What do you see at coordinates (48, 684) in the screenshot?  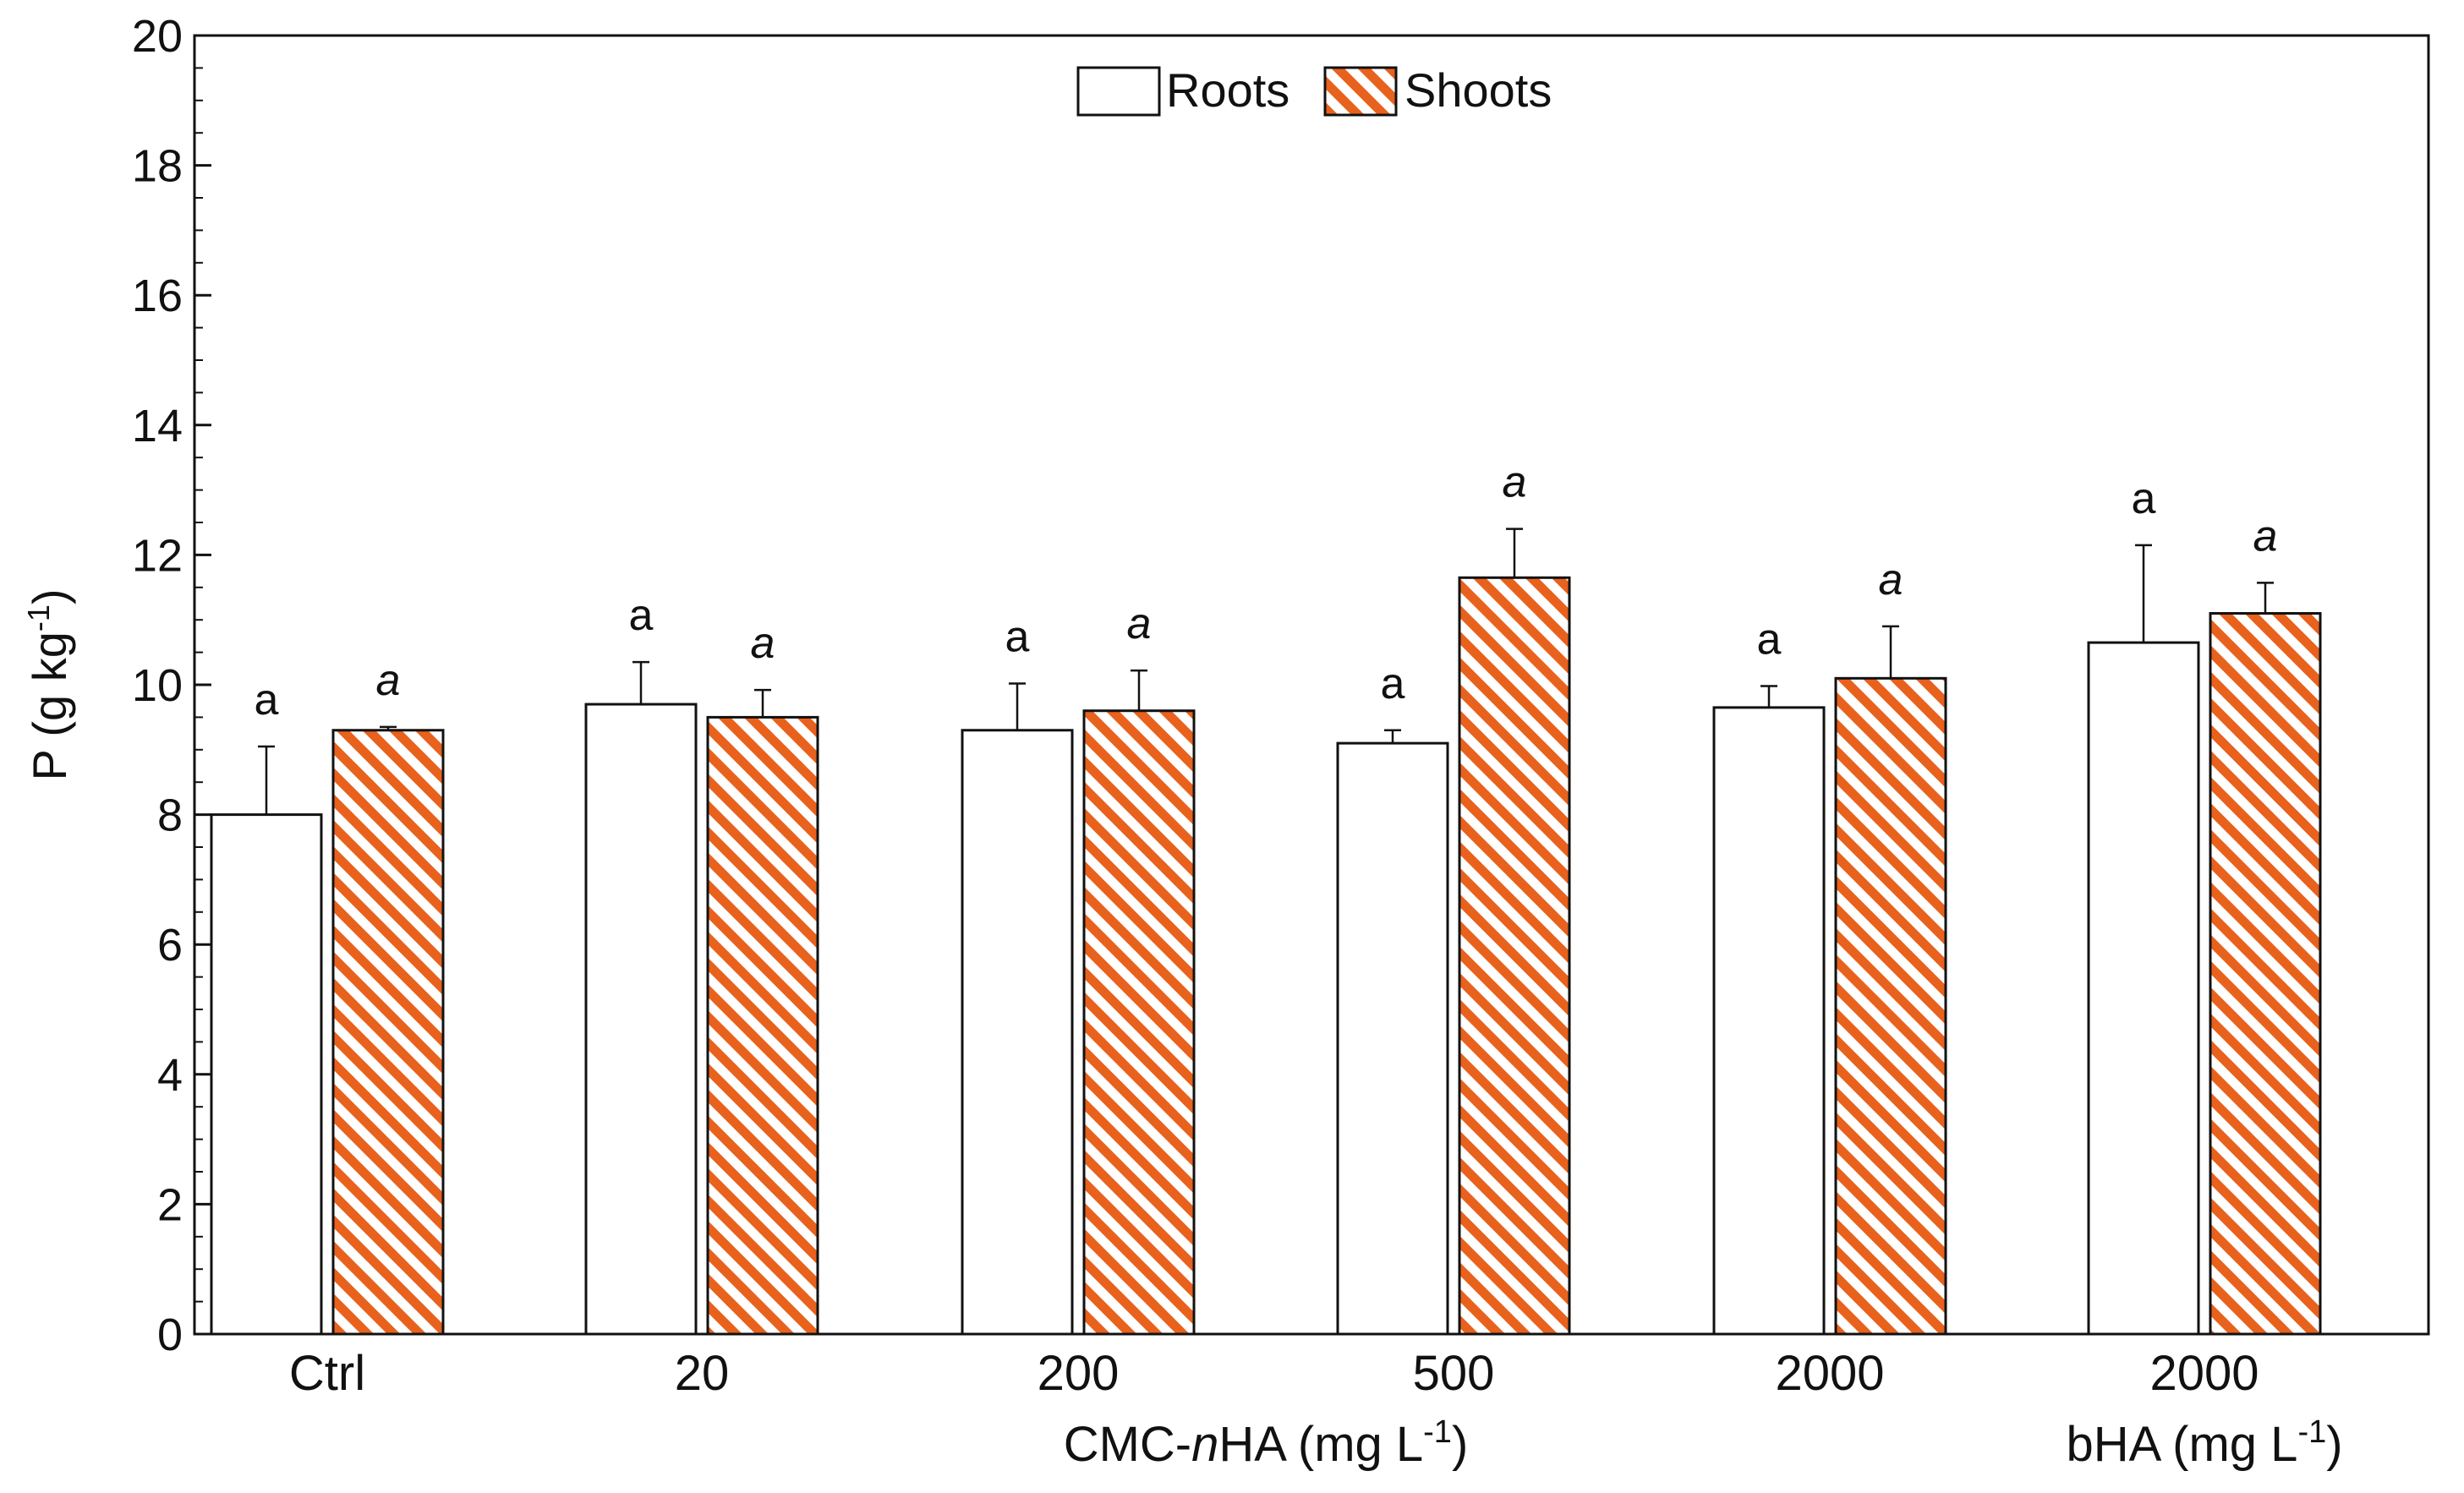 I see `y-axis-title: P (g kg-1)` at bounding box center [48, 684].